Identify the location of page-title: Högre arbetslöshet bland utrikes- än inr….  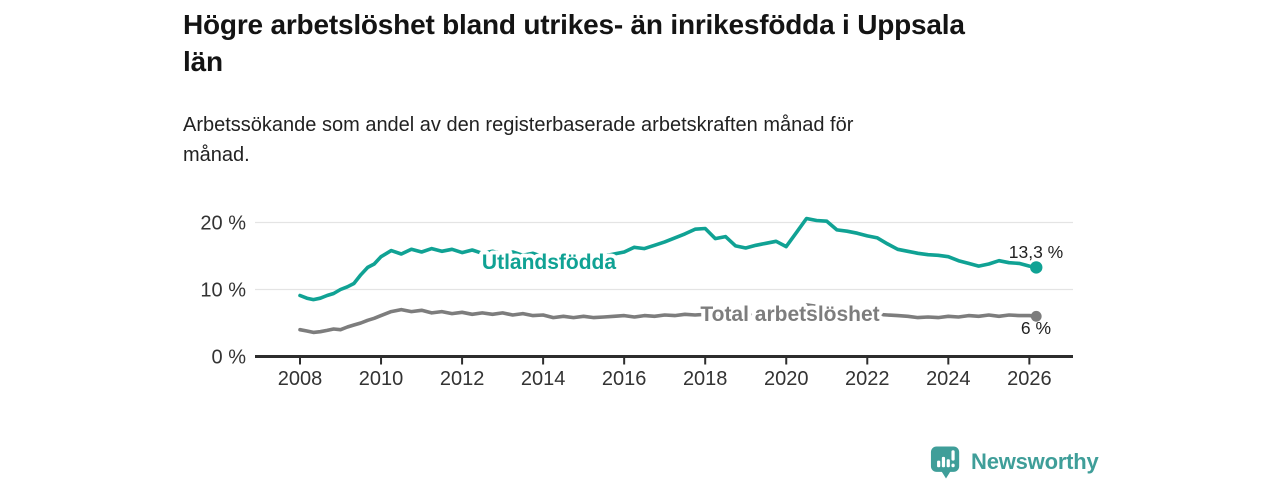
(643, 43).